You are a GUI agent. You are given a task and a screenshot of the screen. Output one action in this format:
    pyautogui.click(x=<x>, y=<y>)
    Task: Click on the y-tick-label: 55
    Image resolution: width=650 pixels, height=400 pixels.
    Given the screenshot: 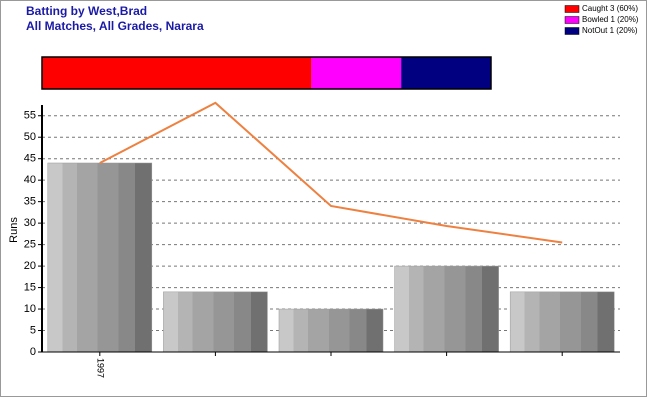 What is the action you would take?
    pyautogui.click(x=30, y=116)
    